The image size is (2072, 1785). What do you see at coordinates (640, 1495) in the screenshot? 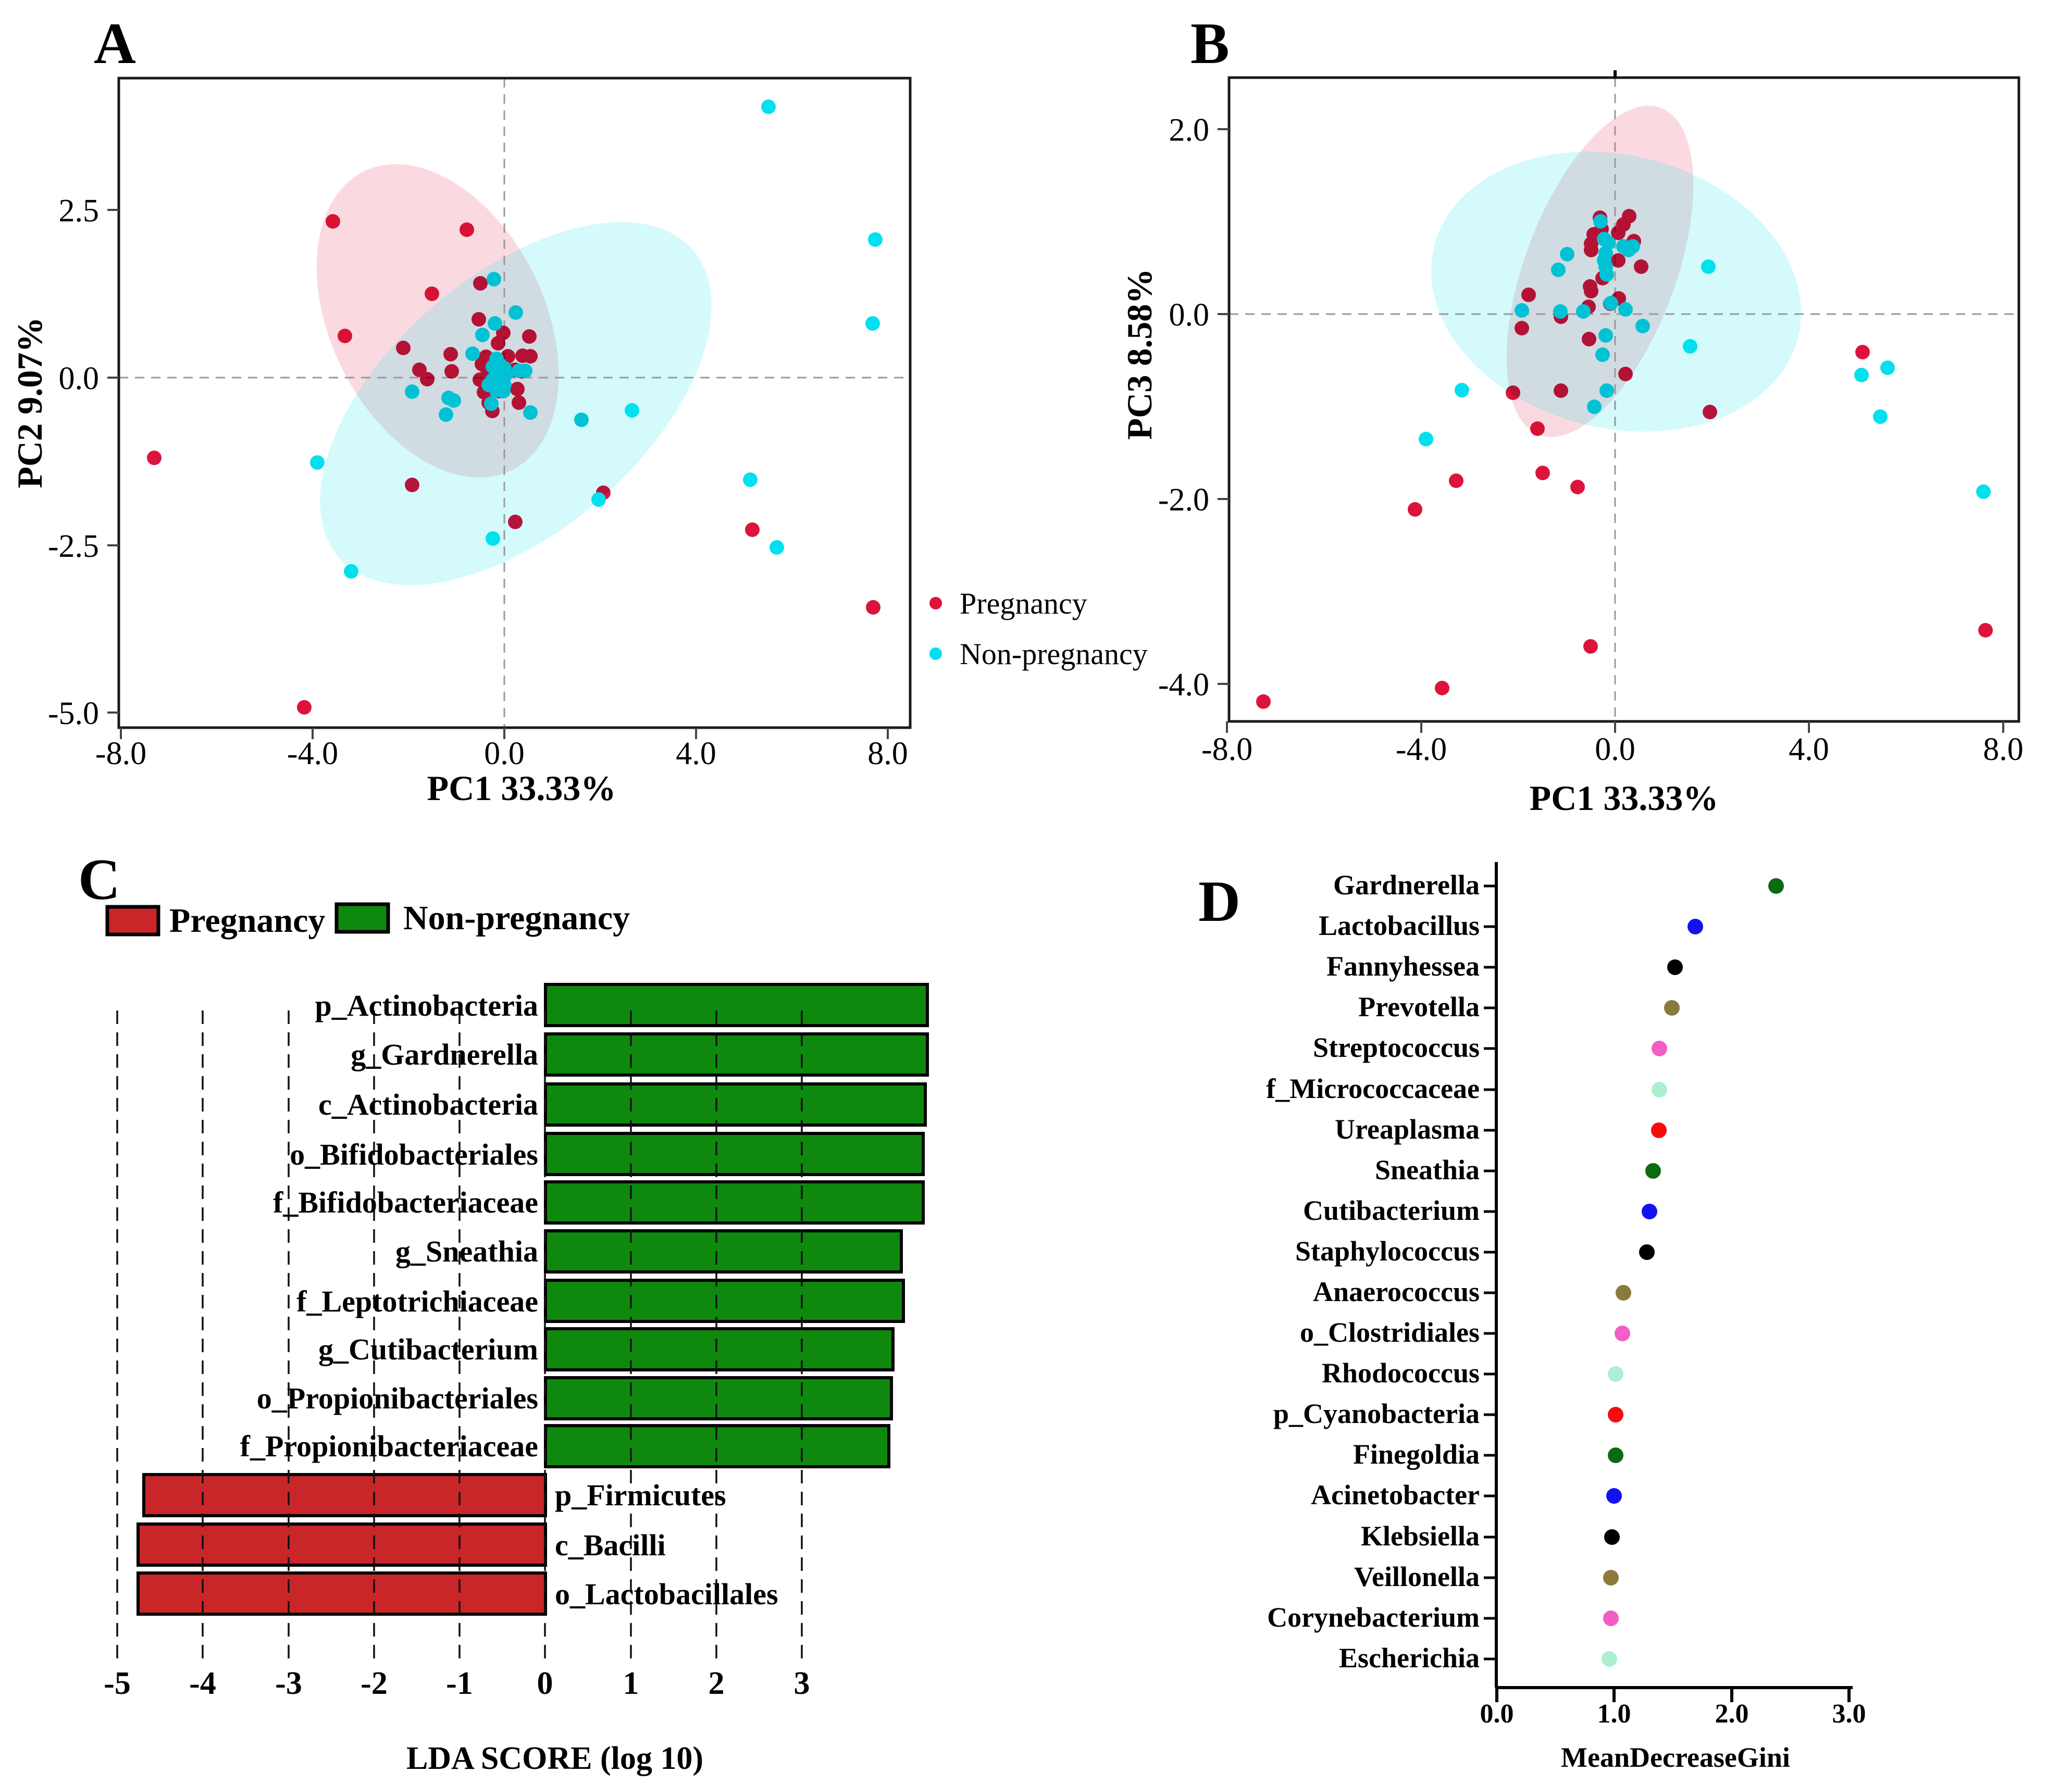
I see `svg-text: p_Firmicutes` at bounding box center [640, 1495].